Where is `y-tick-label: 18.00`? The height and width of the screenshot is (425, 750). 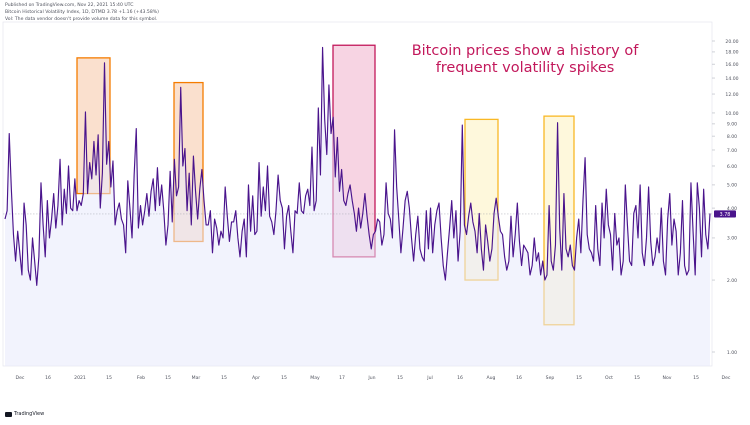
y-tick-label: 18.00 is located at coordinates (731, 53).